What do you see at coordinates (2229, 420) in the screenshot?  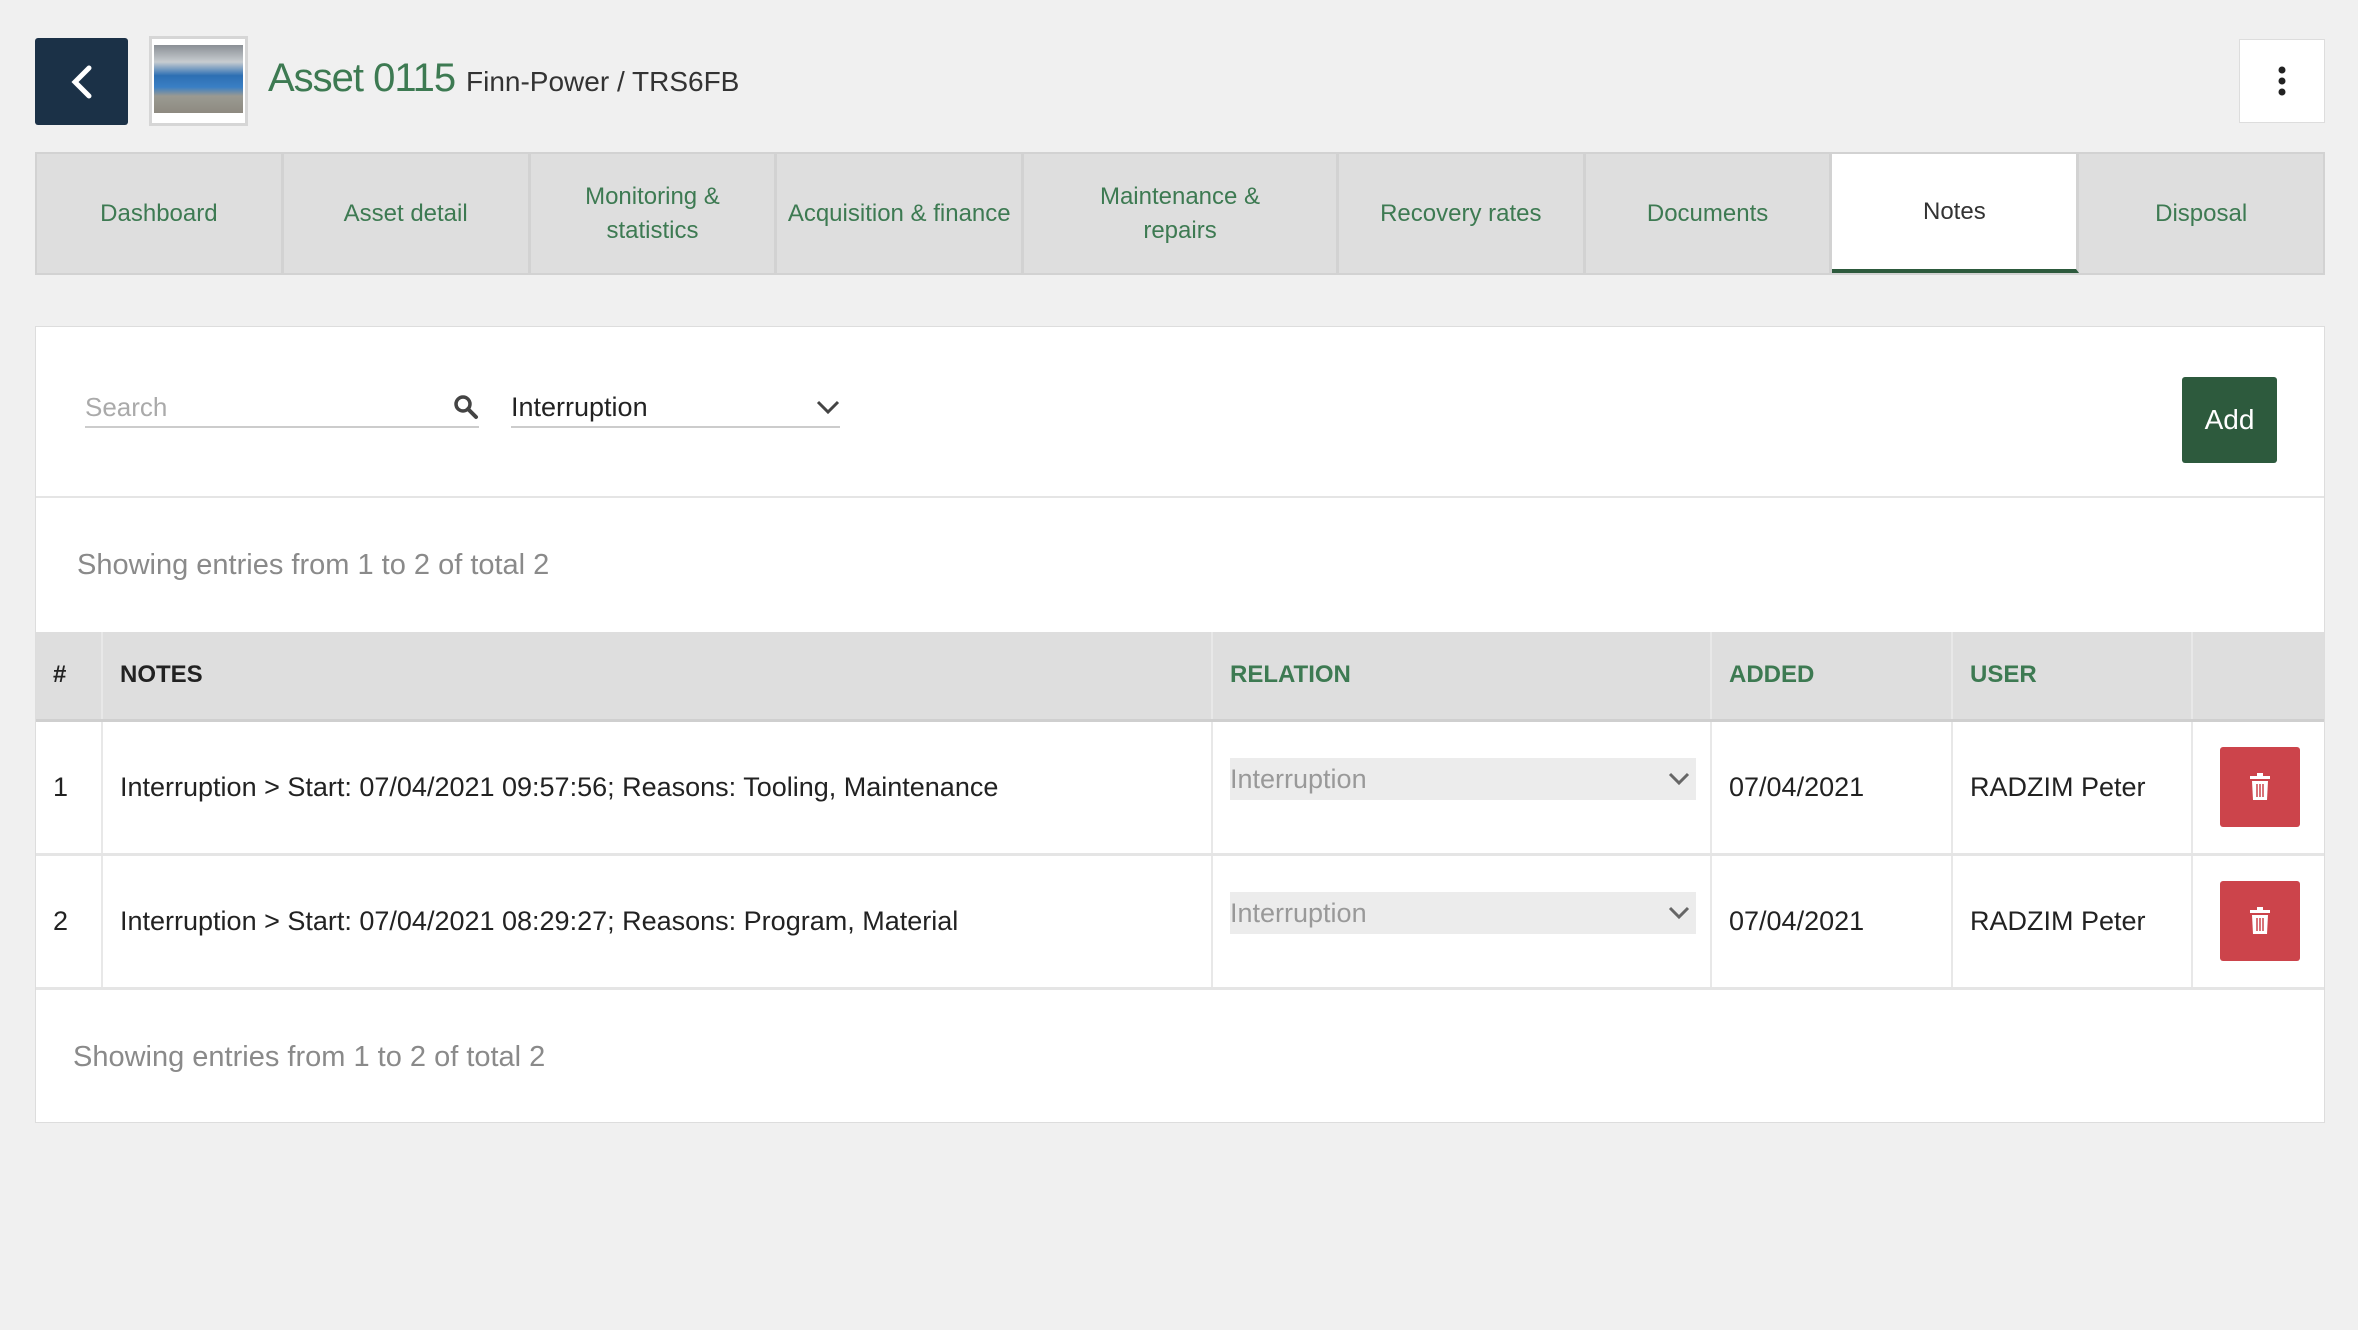 I see `add-button: Add` at bounding box center [2229, 420].